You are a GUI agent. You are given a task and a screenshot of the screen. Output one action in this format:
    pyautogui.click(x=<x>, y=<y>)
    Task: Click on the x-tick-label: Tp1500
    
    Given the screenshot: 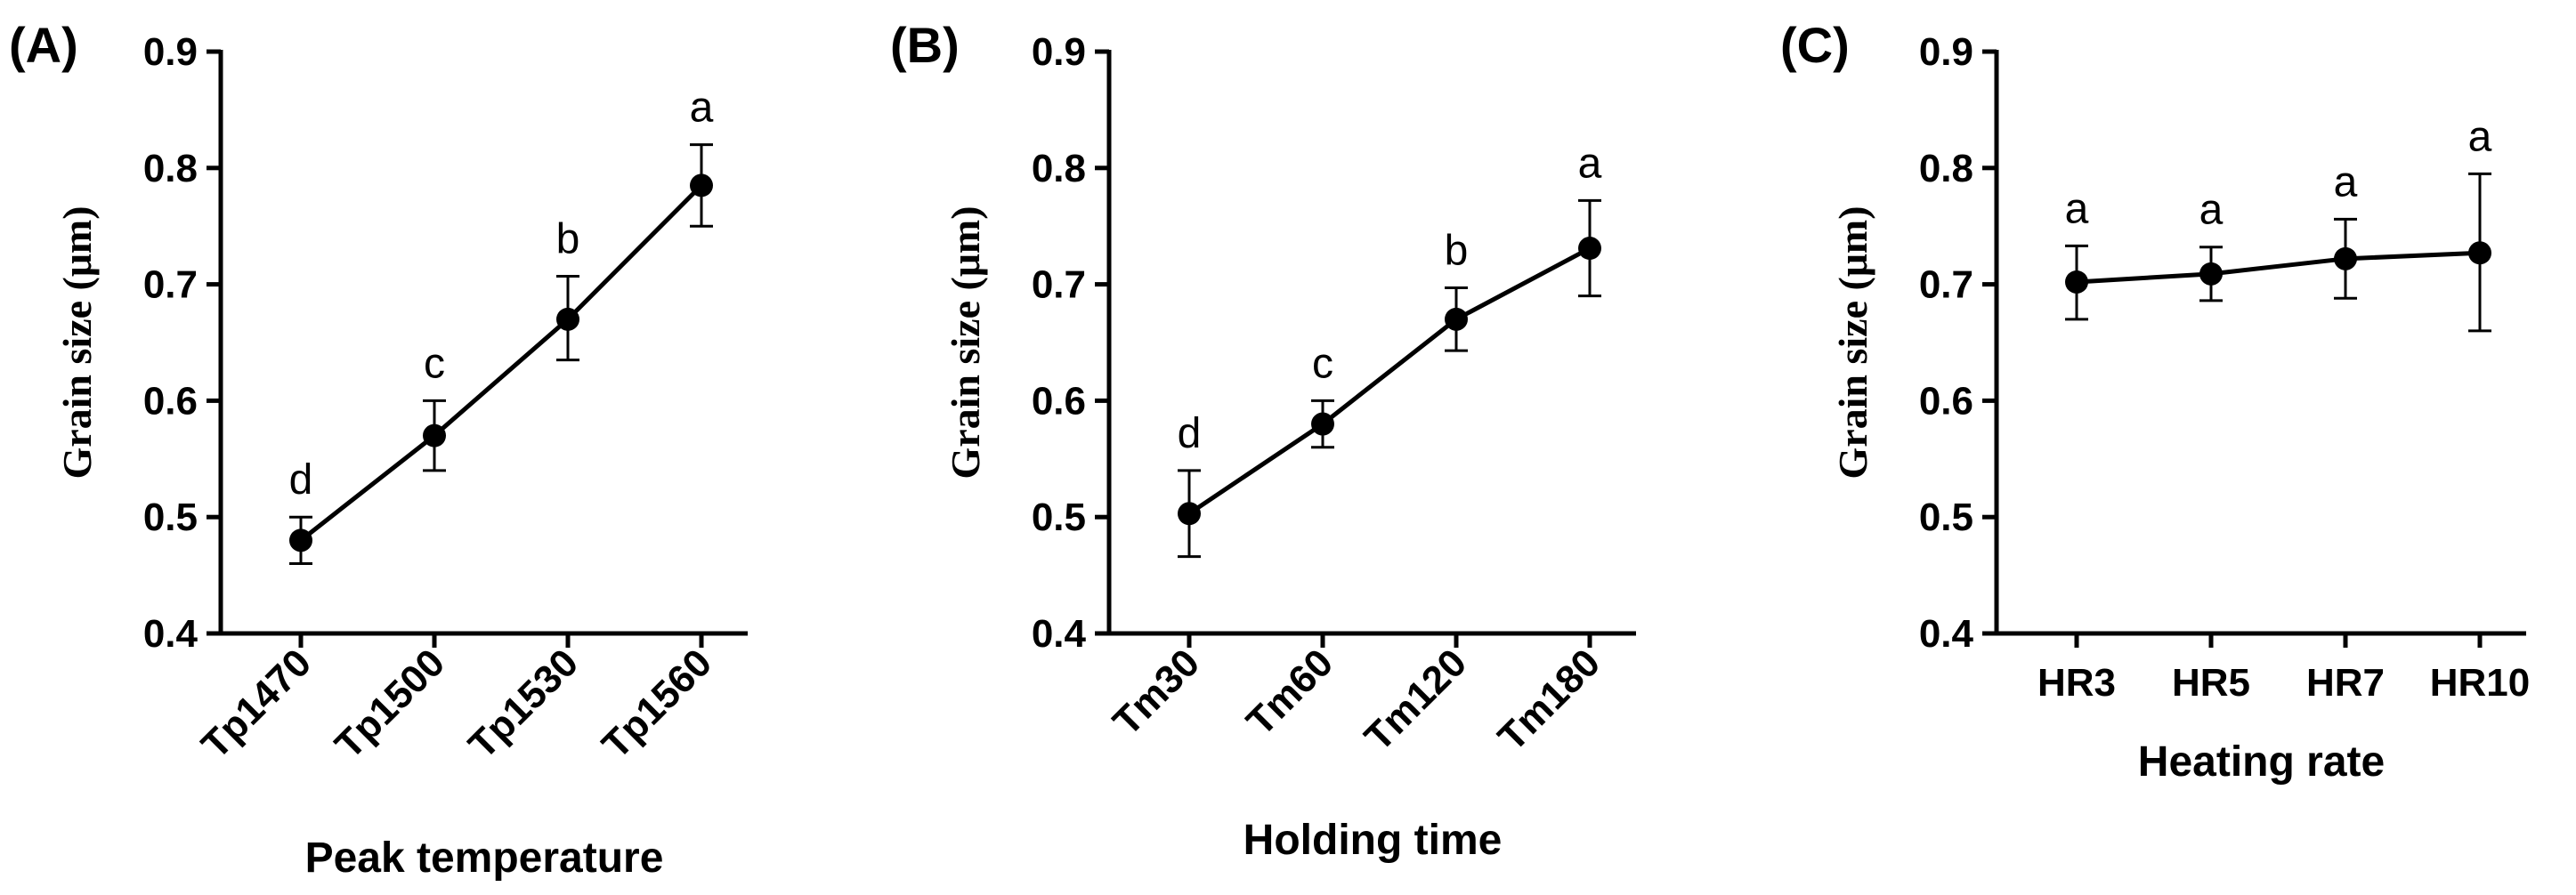 What is the action you would take?
    pyautogui.click(x=390, y=704)
    